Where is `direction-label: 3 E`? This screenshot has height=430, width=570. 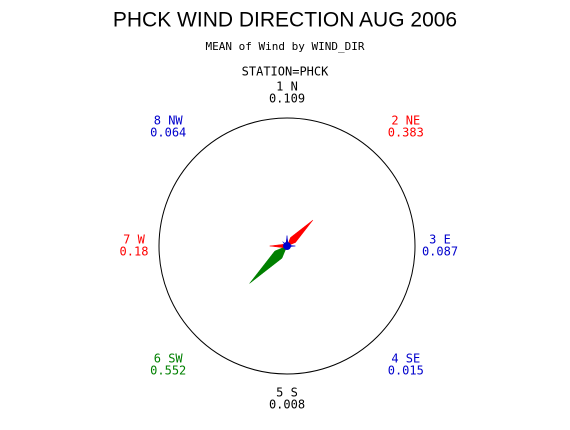 direction-label: 3 E is located at coordinates (440, 240).